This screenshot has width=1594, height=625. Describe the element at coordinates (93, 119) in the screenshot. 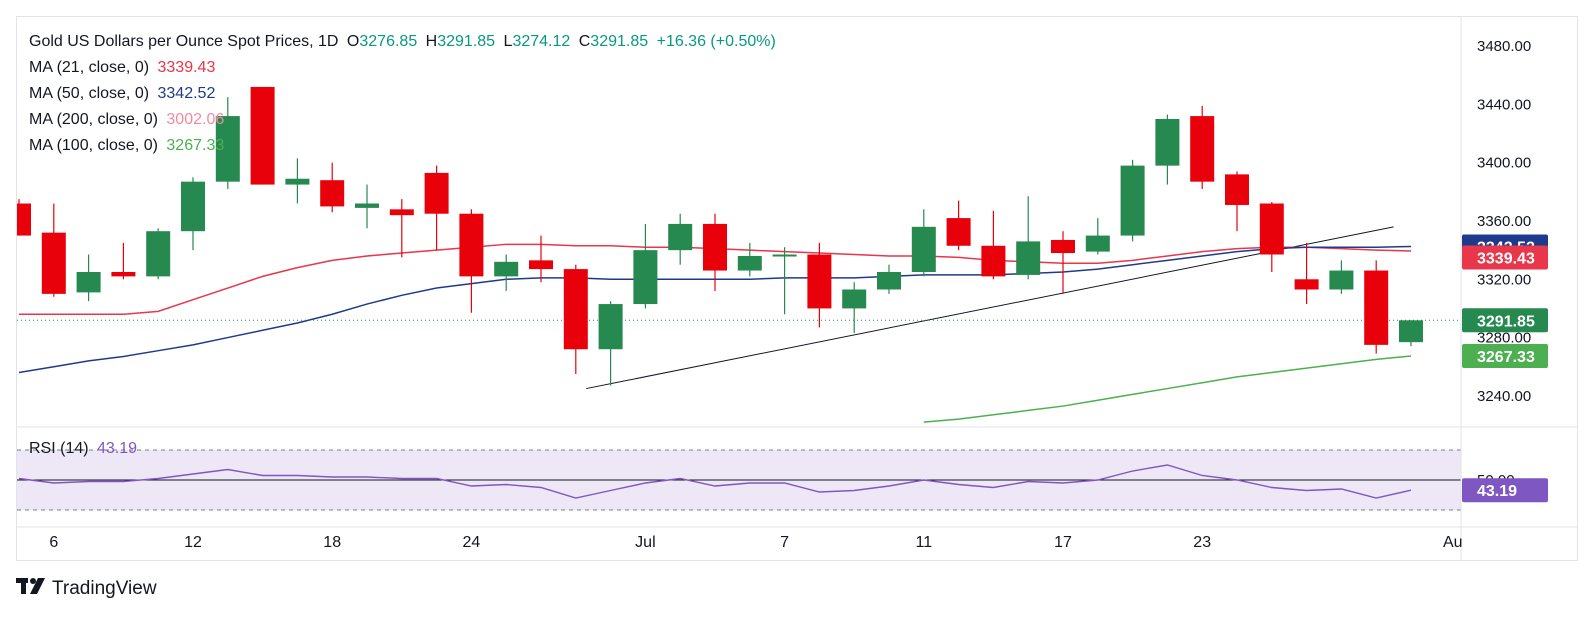

I see `ma200-label: MA (200, close, 0)` at that location.